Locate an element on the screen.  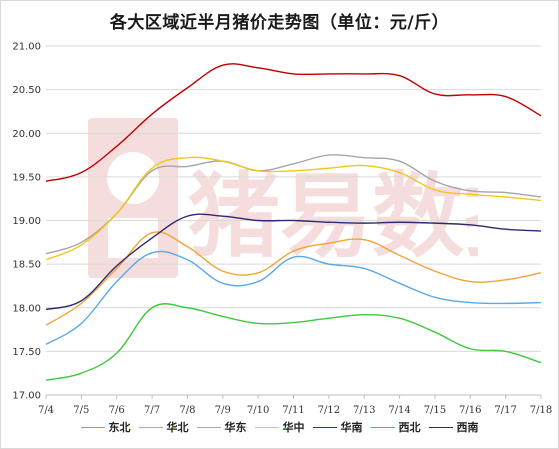
legend-label: 华南 is located at coordinates (351, 427).